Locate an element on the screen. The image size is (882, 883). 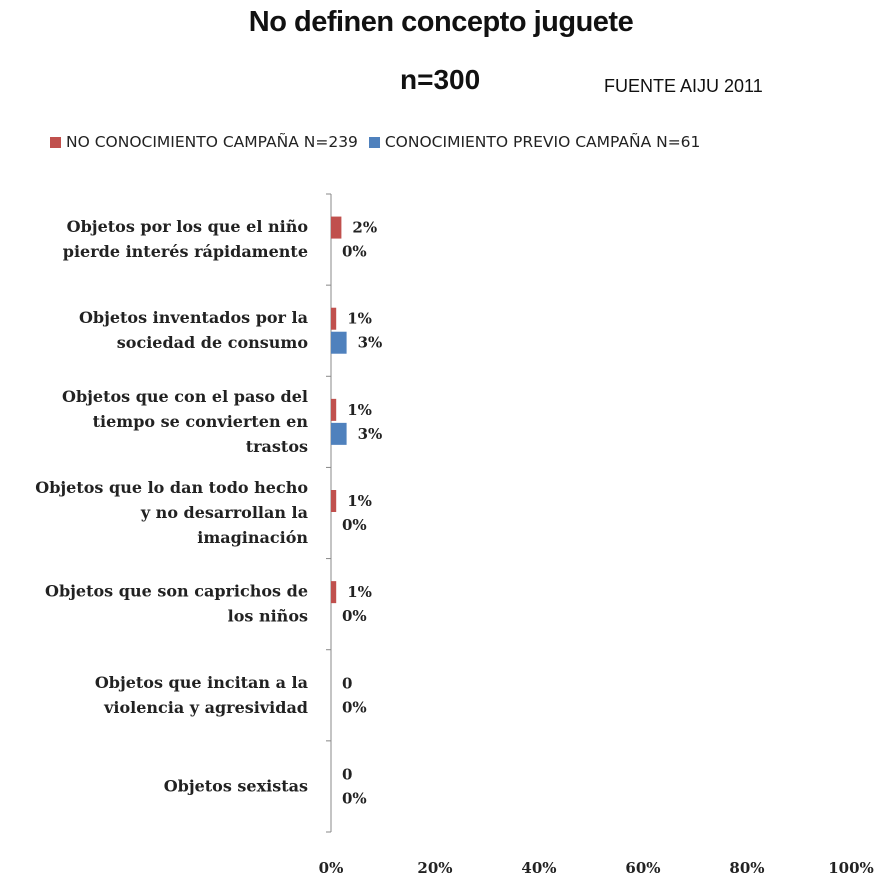
category-label-line: Objetos inventados por la is located at coordinates (193, 317).